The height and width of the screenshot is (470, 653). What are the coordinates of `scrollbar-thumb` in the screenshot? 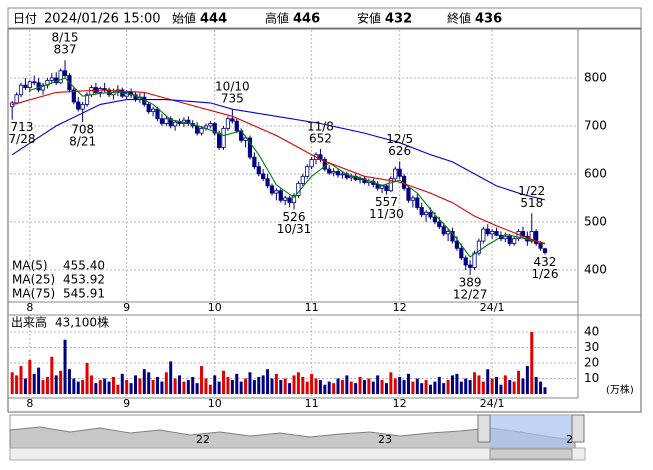 It's located at (531, 454).